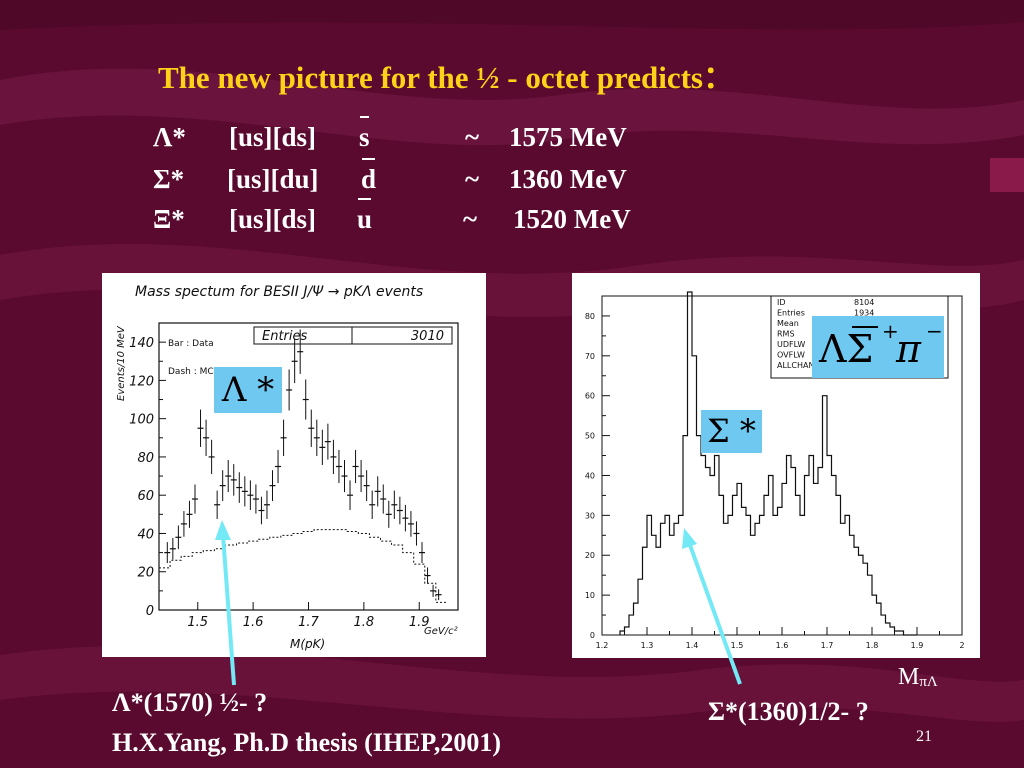  I want to click on right-y-tick-label: 80, so click(590, 316).